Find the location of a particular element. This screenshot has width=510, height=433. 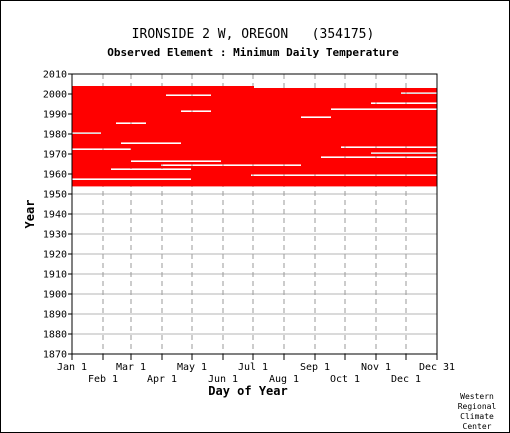

data-year-1955 is located at coordinates (254, 183).